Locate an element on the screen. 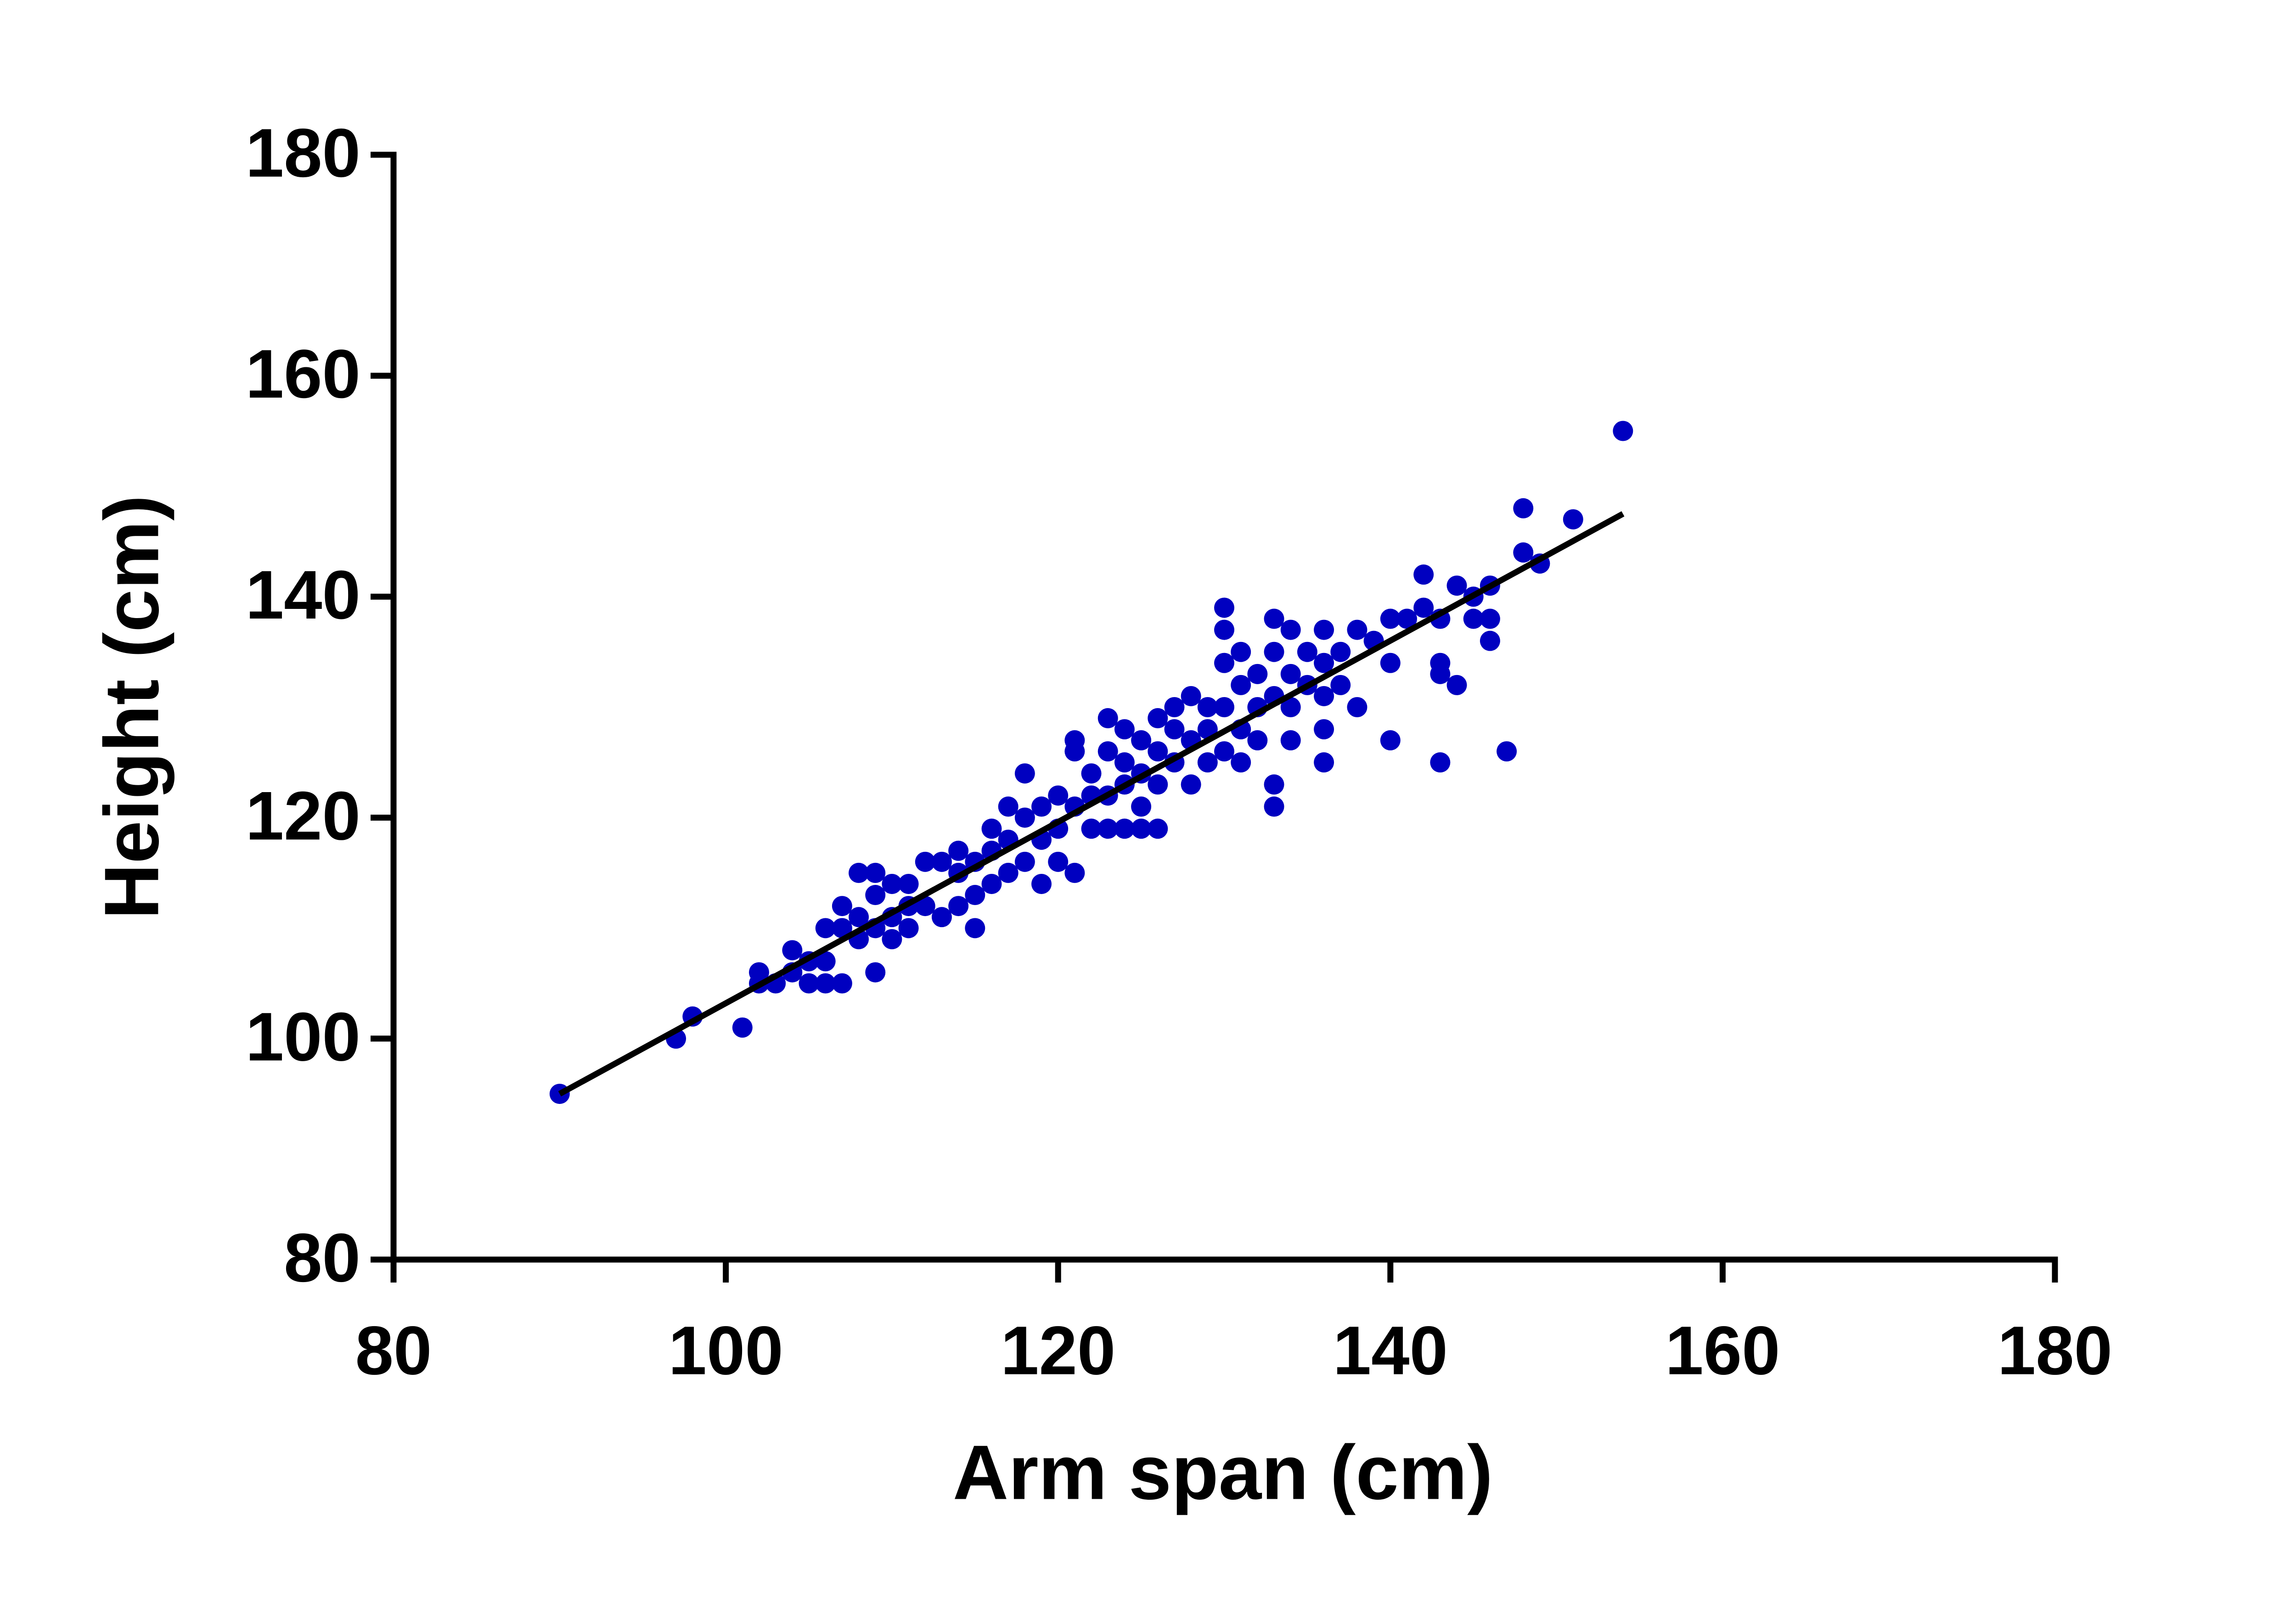 The image size is (2296, 1598). y-tick-label: 100 is located at coordinates (303, 1037).